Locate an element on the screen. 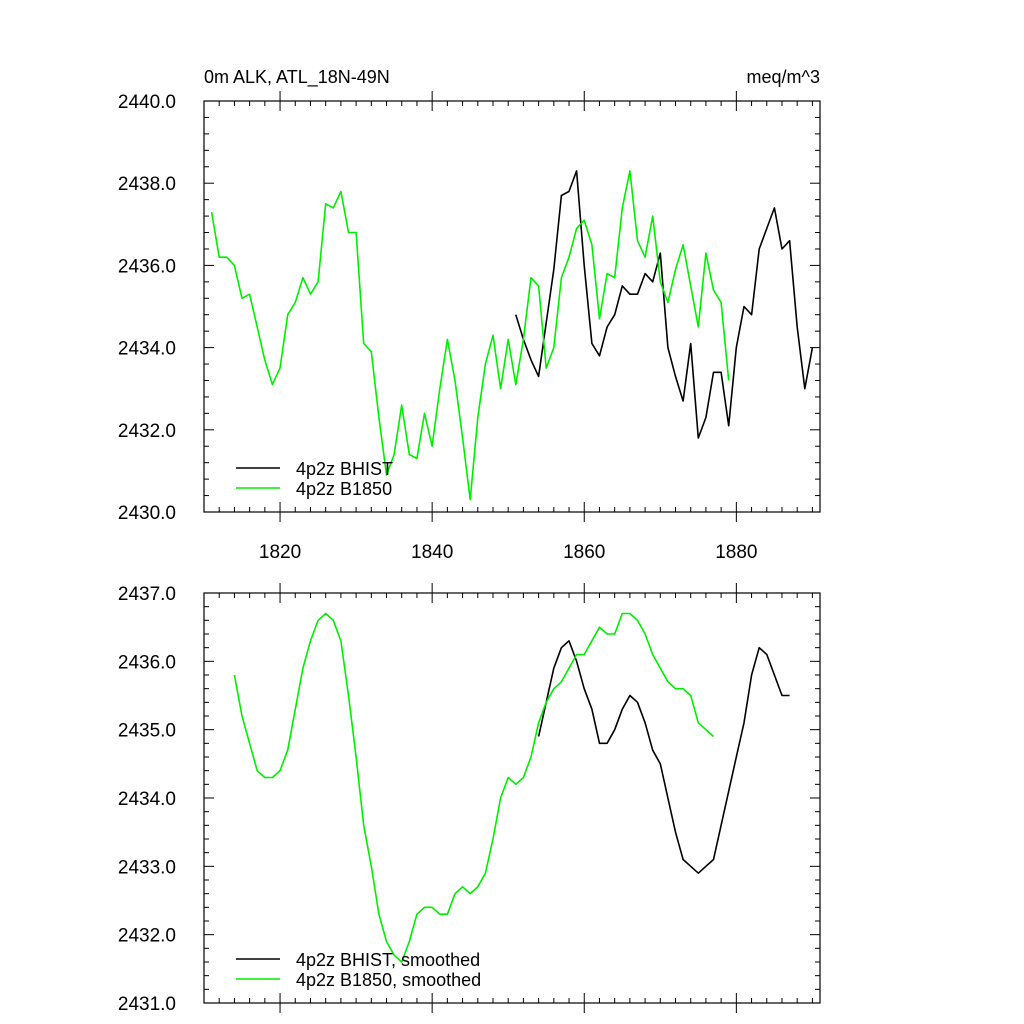 This screenshot has height=1024, width=1024. x-tick-label: 1880 is located at coordinates (736, 552).